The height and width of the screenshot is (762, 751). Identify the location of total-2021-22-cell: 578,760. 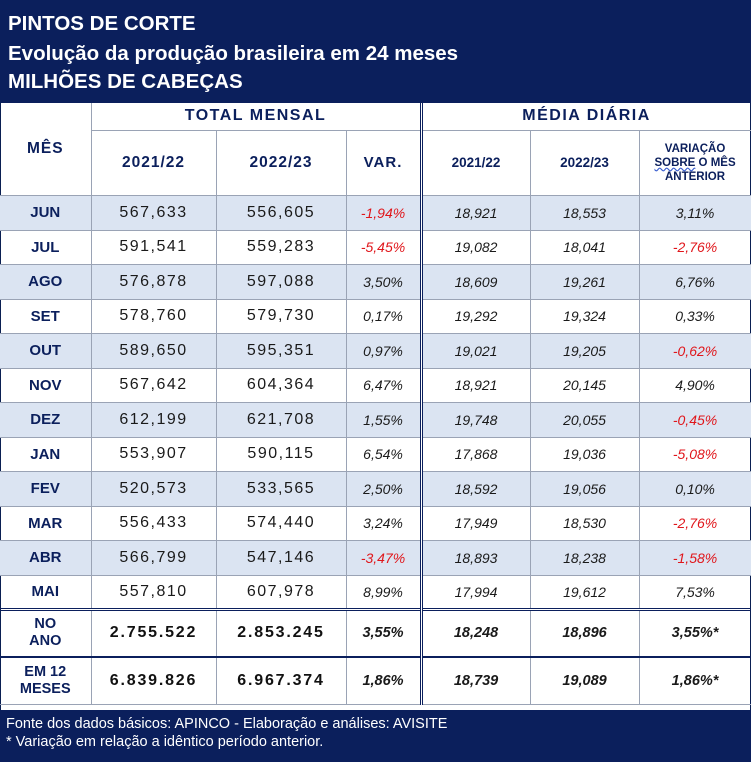
(154, 316).